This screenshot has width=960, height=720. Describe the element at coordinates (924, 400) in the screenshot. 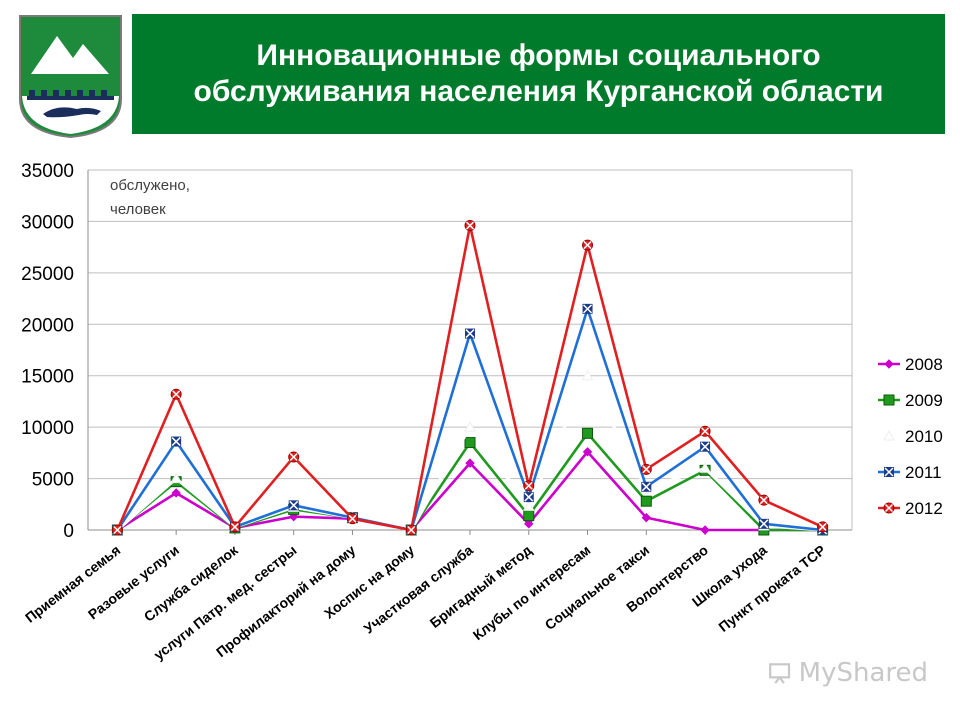

I see `legend-label: 2009` at that location.